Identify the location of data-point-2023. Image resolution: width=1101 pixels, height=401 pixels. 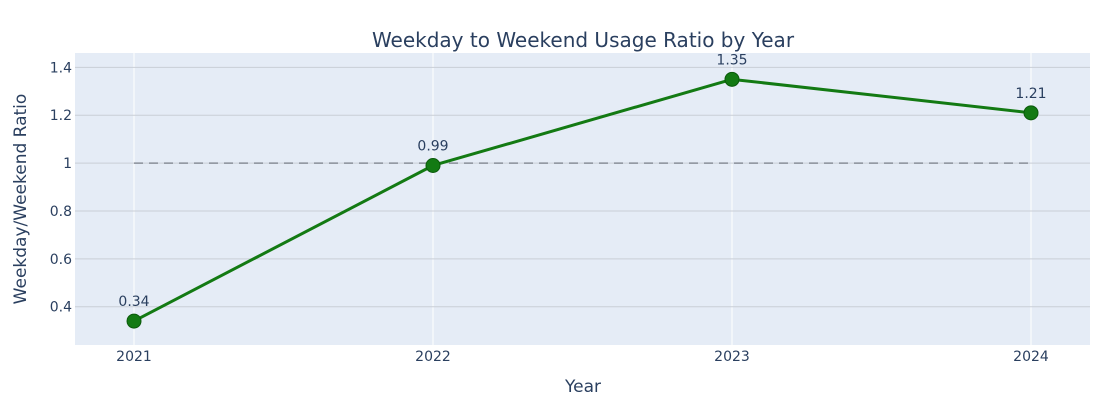
(732, 79).